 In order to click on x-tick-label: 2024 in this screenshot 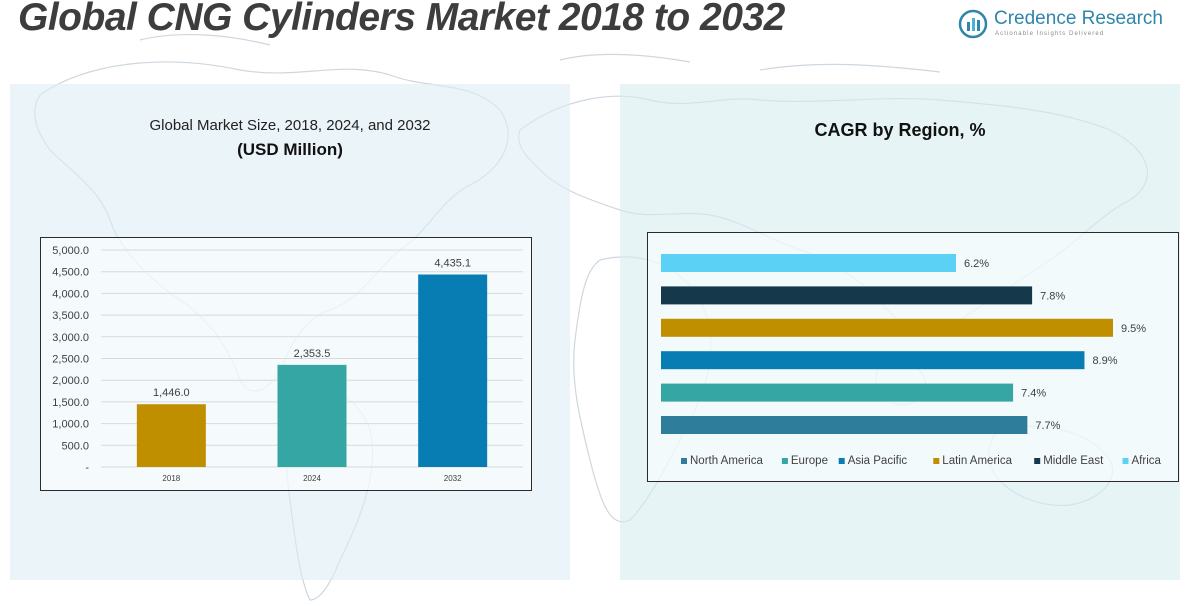, I will do `click(312, 478)`.